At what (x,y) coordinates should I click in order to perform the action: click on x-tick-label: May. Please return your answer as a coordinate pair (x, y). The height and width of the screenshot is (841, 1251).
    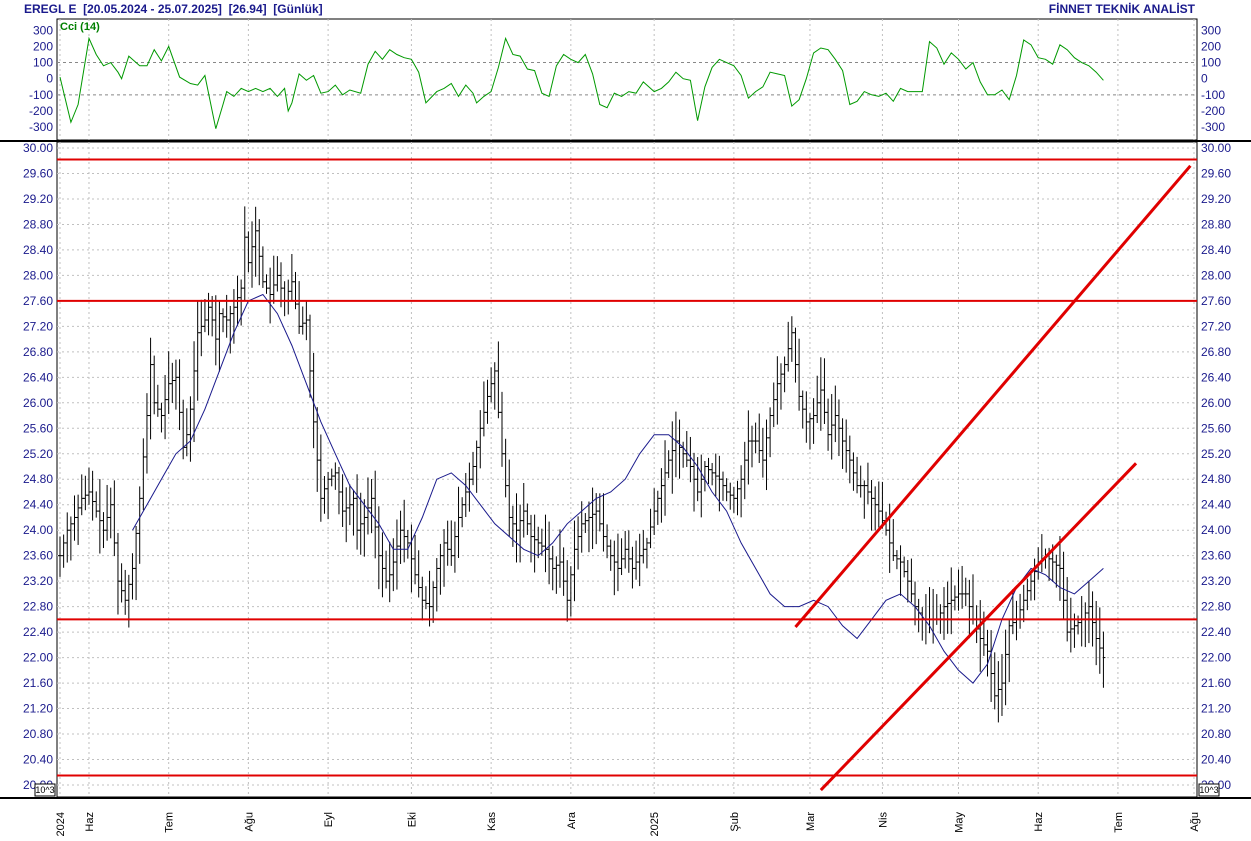
    Looking at the image, I should click on (960, 822).